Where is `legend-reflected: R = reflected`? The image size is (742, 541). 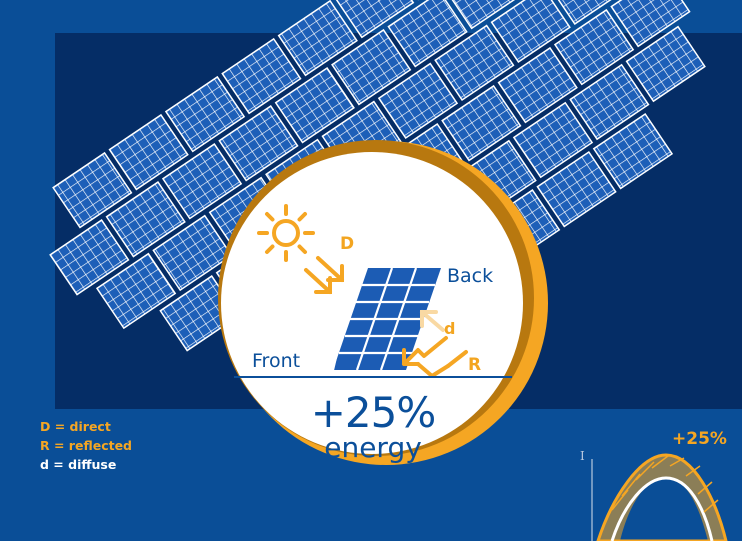 legend-reflected: R = reflected is located at coordinates (86, 445).